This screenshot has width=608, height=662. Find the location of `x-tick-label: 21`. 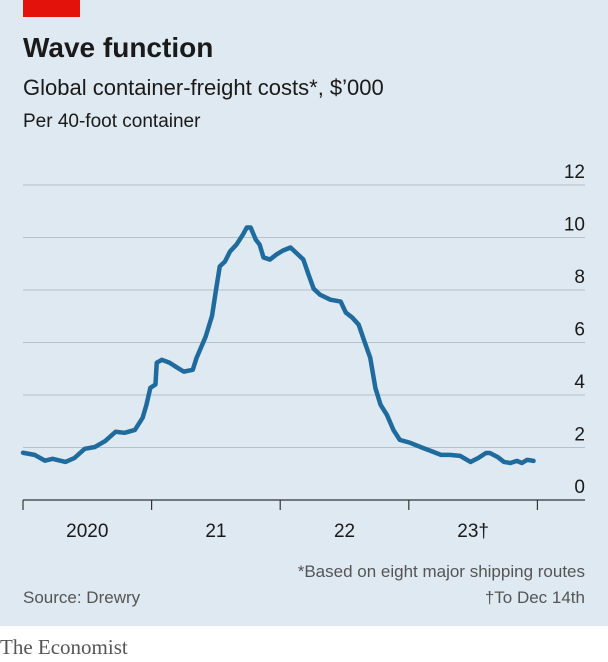

x-tick-label: 21 is located at coordinates (215, 531).